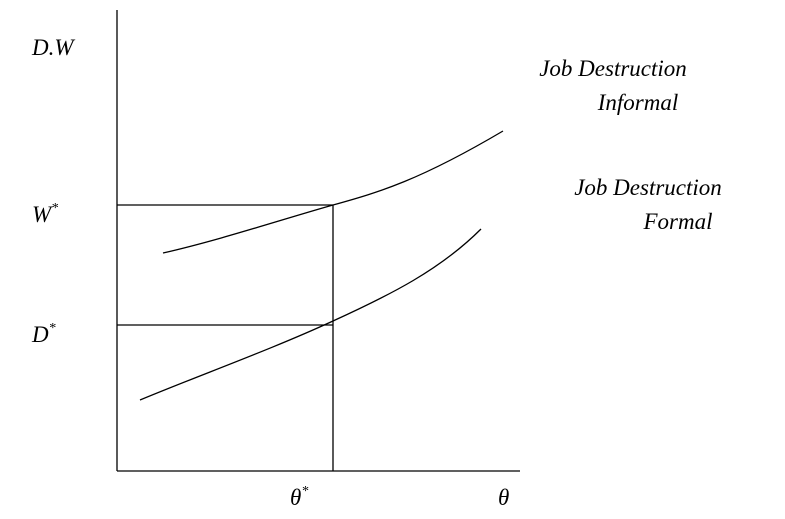 This screenshot has height=519, width=785. What do you see at coordinates (333, 192) in the screenshot?
I see `informal-curve` at bounding box center [333, 192].